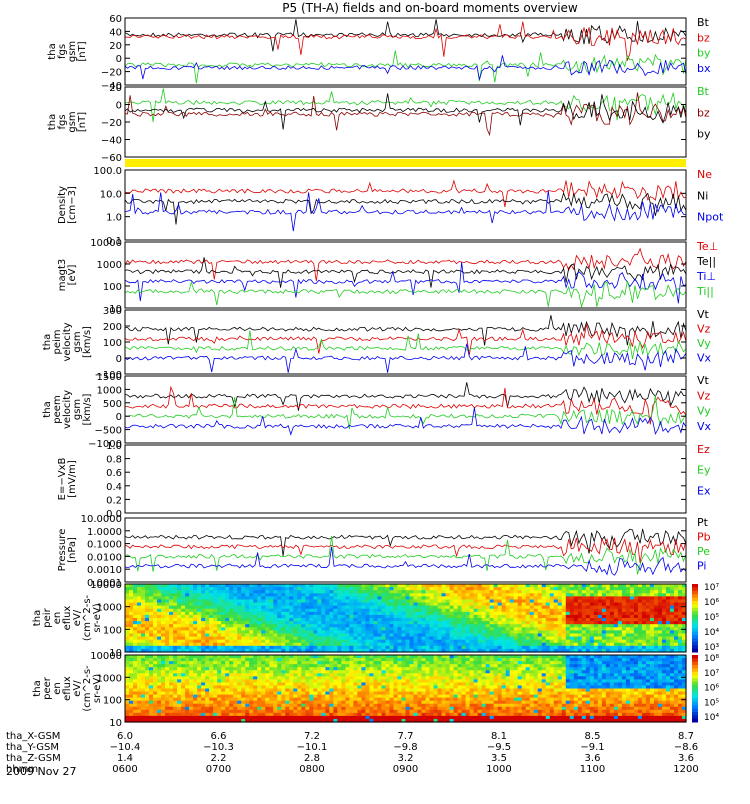 Image resolution: width=750 pixels, height=804 pixels. I want to click on series-line-Te⊥, so click(405, 265).